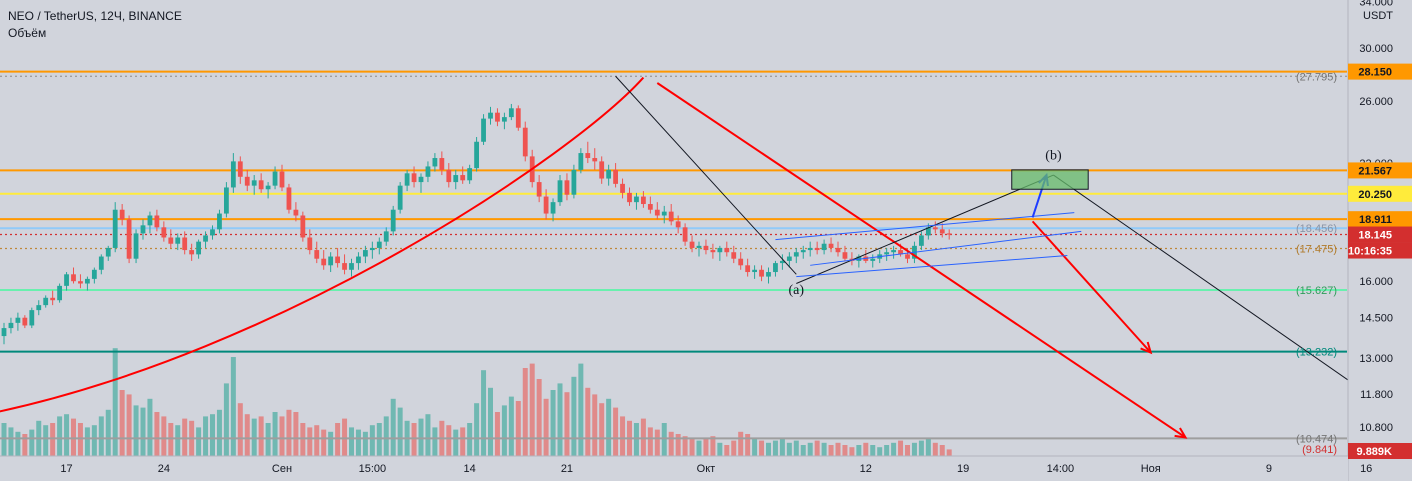 The width and height of the screenshot is (1412, 481). What do you see at coordinates (1376, 4) in the screenshot?
I see `price-tick-label: 34.000` at bounding box center [1376, 4].